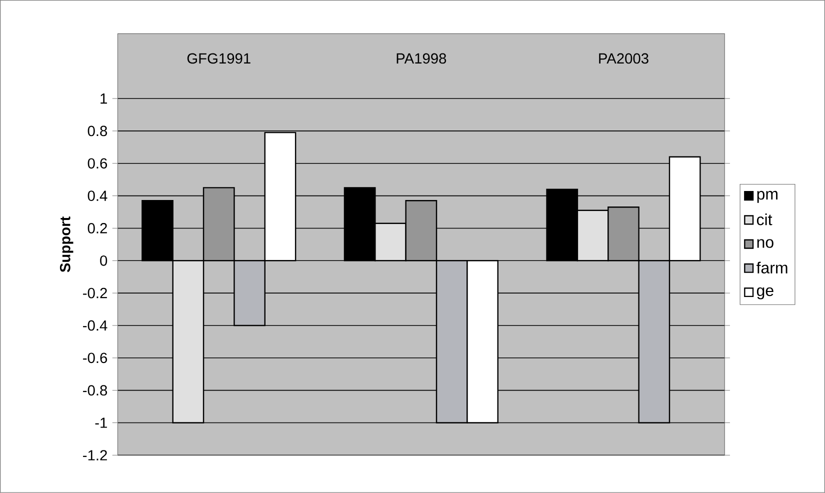 The image size is (825, 493). I want to click on legend-label: cit, so click(764, 220).